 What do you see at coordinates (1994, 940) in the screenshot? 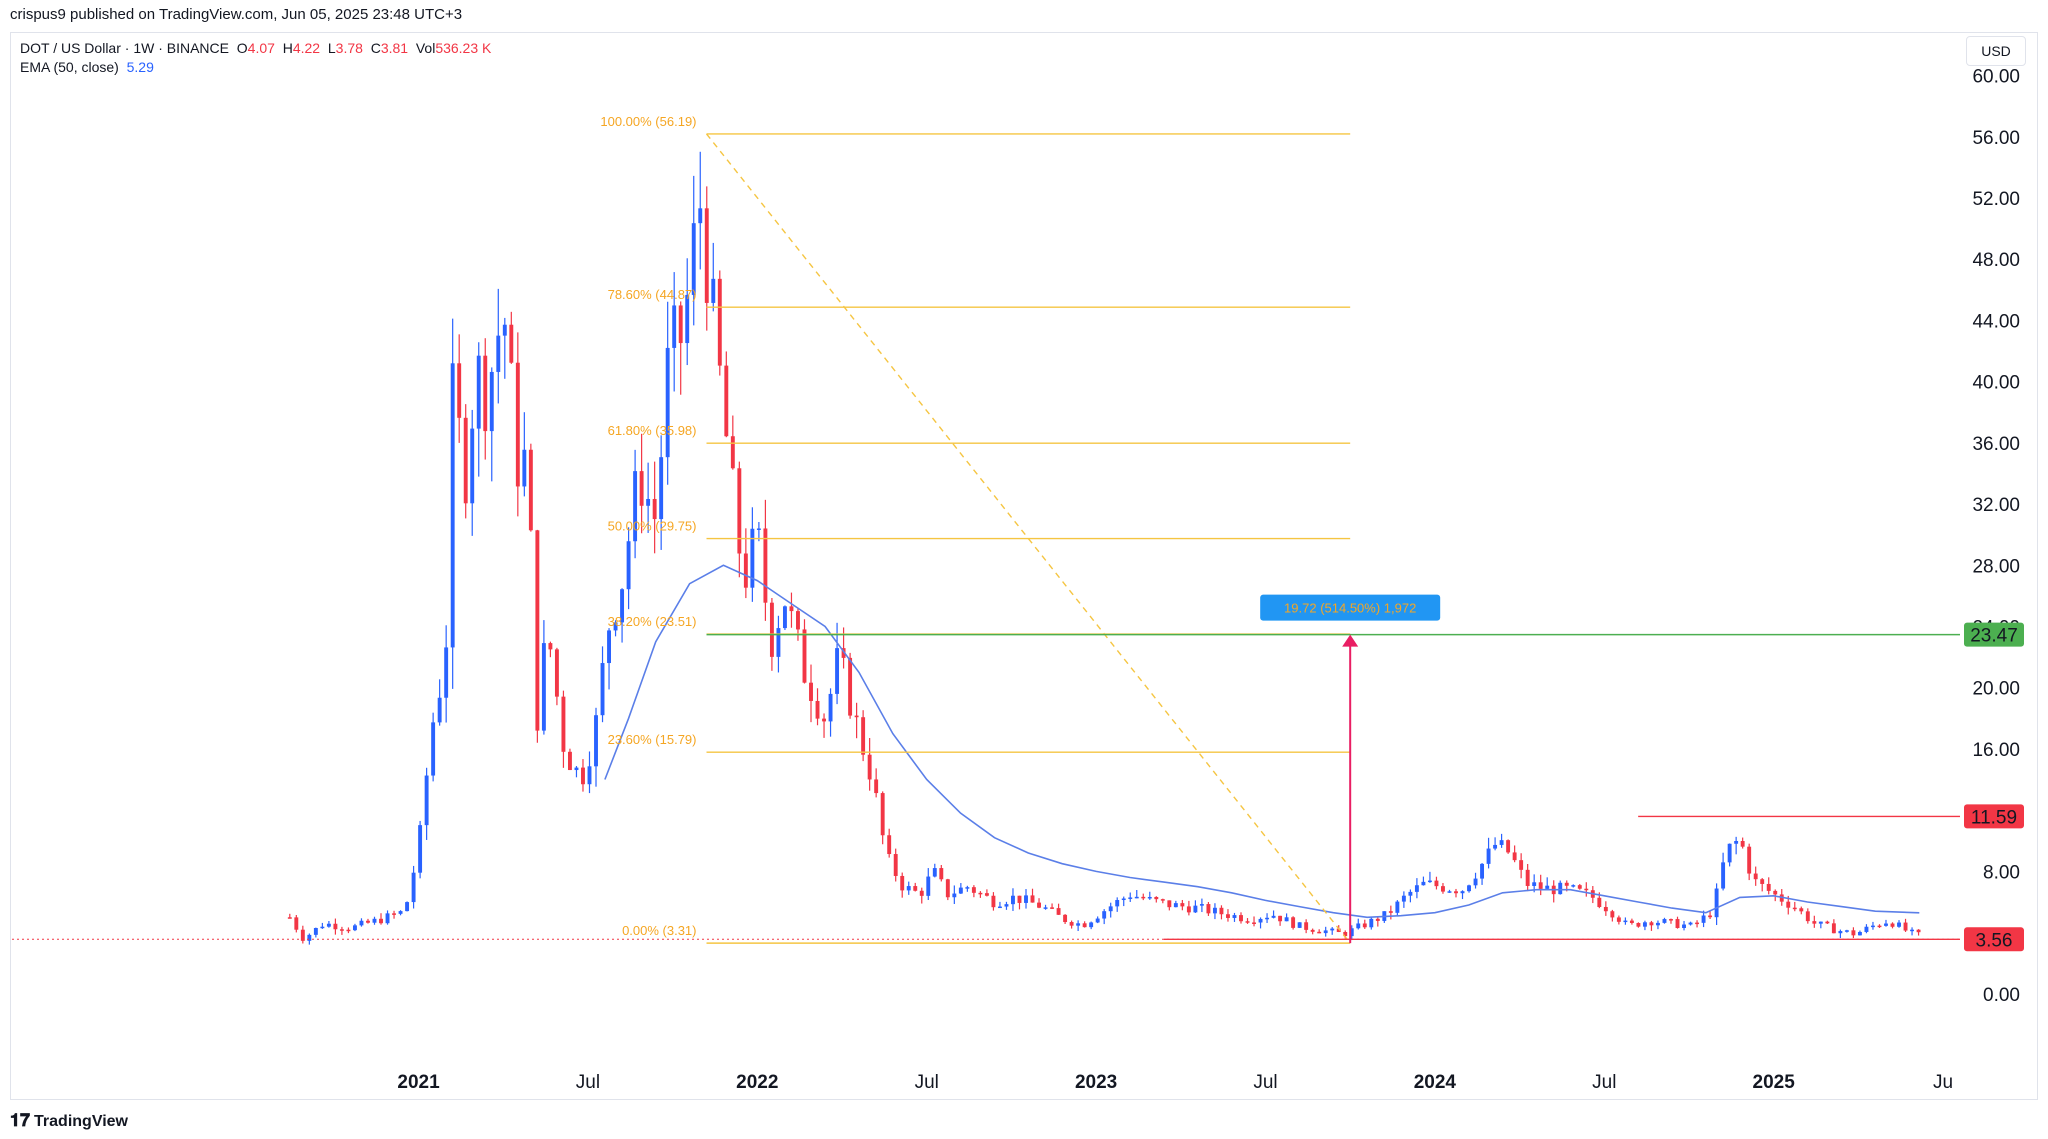
I see `price-tag-label: 3.56` at bounding box center [1994, 940].